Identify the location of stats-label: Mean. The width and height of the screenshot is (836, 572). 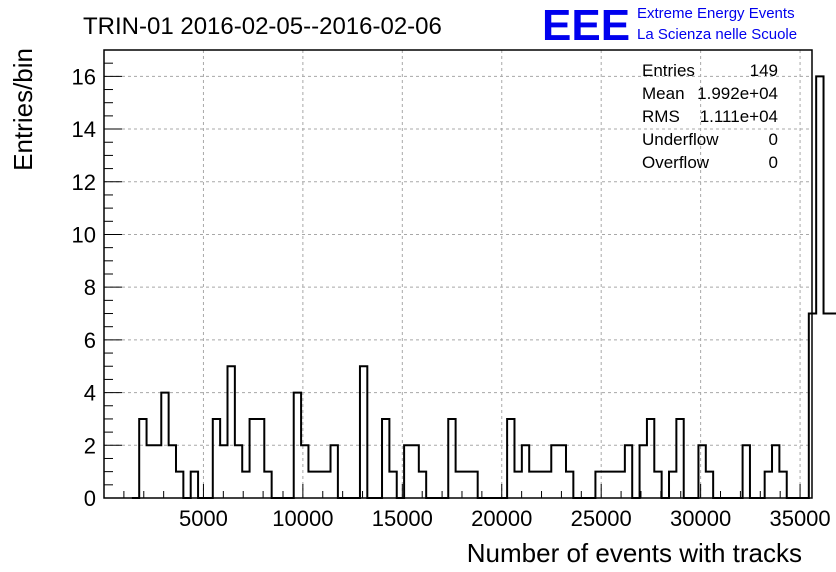
(663, 93).